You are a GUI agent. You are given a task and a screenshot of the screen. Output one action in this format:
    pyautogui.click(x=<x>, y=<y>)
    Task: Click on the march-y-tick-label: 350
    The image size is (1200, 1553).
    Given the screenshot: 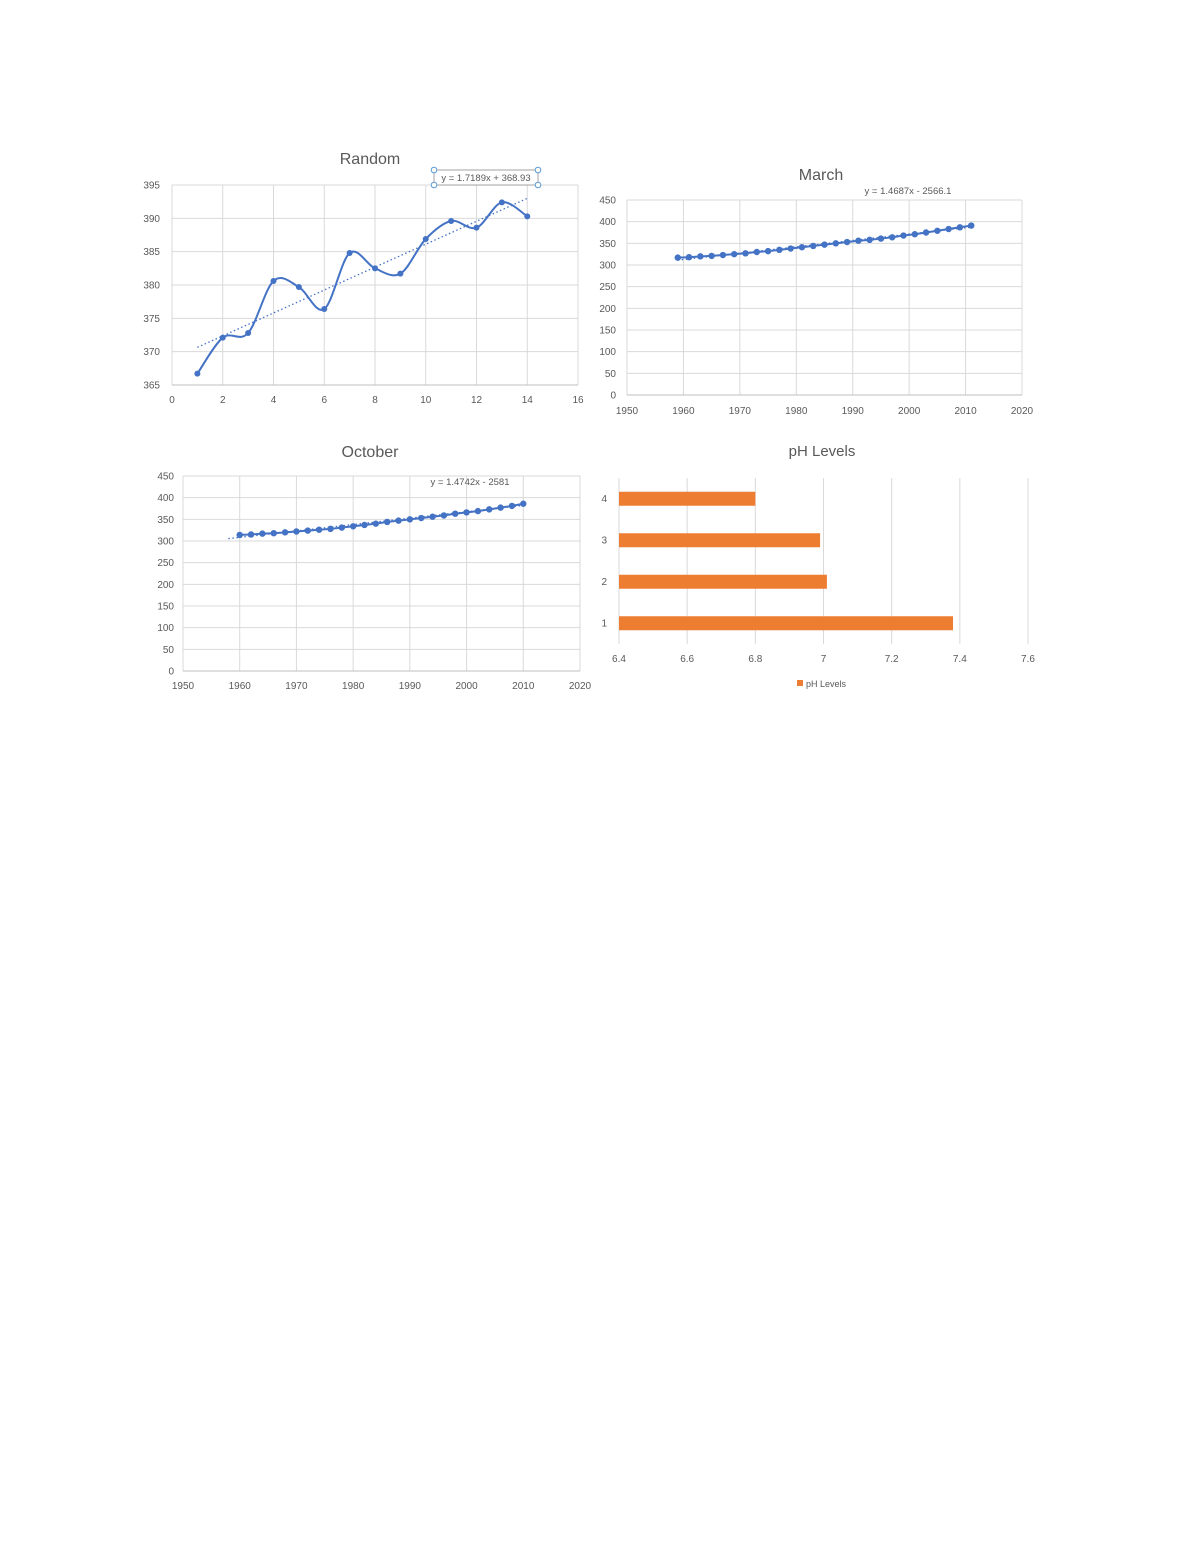 What is the action you would take?
    pyautogui.click(x=607, y=244)
    